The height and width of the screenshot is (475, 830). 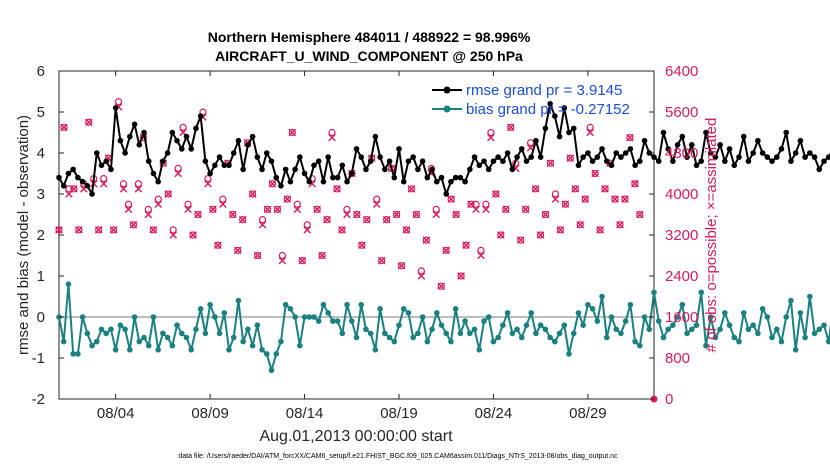 I want to click on right-y-axis-label: # of obs: o=possible; ×=assimilated, so click(x=711, y=235).